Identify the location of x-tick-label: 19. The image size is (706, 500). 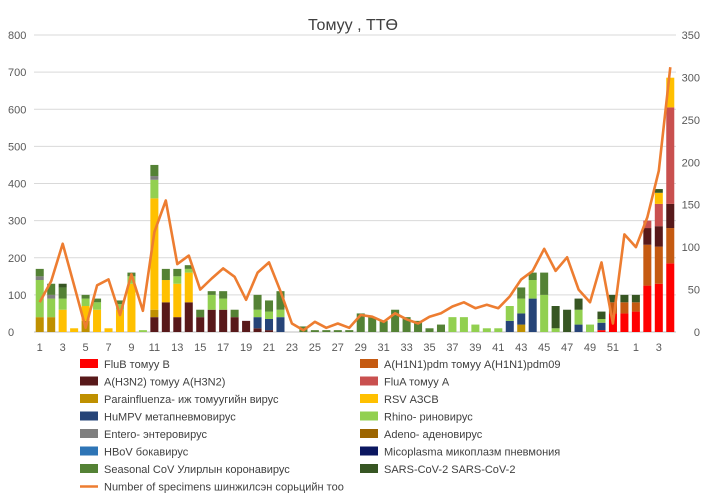
(246, 348).